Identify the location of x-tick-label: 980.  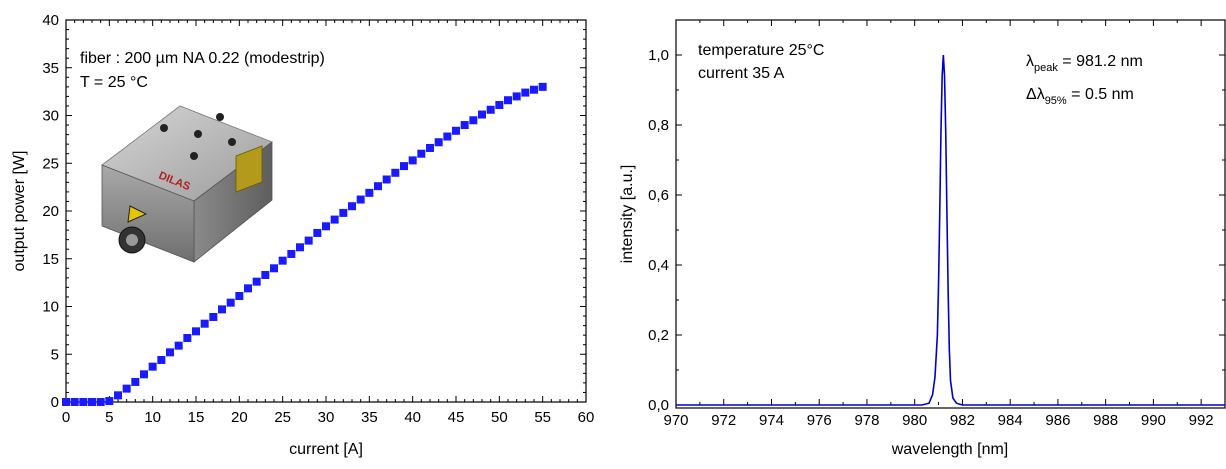
(914, 420).